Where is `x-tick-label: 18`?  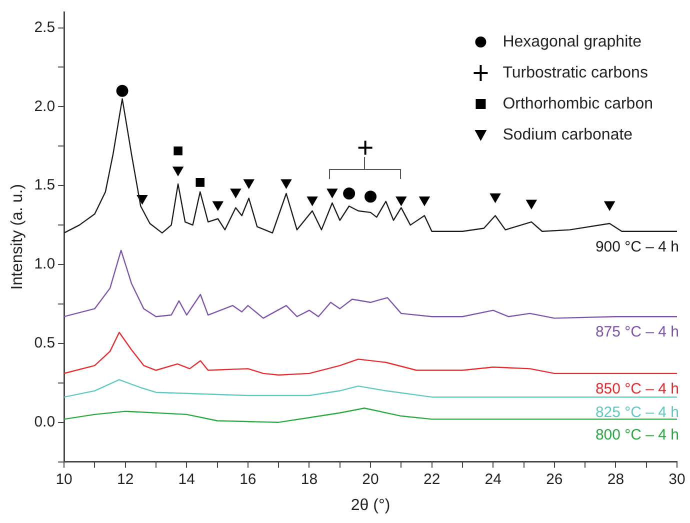
x-tick-label: 18 is located at coordinates (309, 479).